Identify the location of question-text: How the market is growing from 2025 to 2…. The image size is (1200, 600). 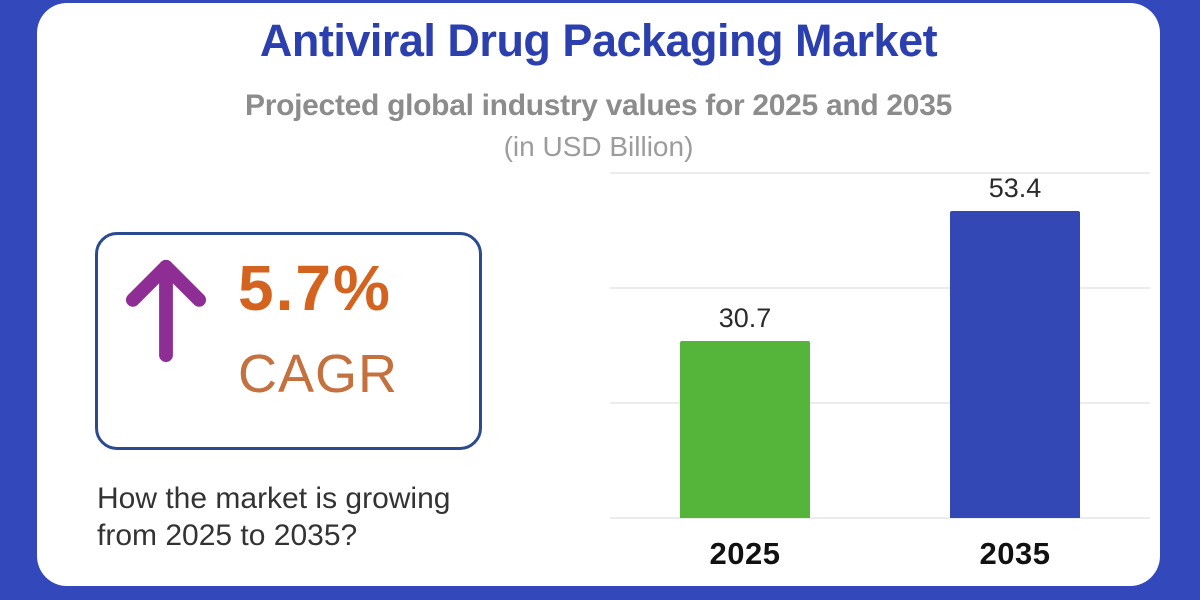
(273, 517).